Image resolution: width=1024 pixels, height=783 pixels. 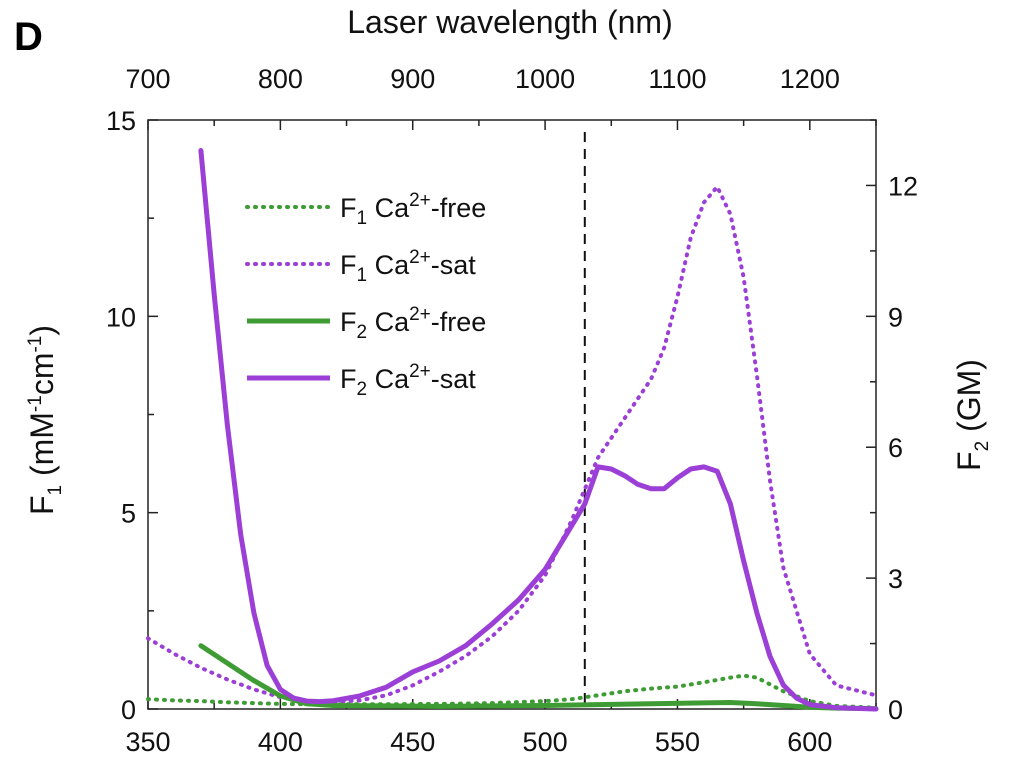 I want to click on x-bottom-tick-label: 400, so click(x=280, y=742).